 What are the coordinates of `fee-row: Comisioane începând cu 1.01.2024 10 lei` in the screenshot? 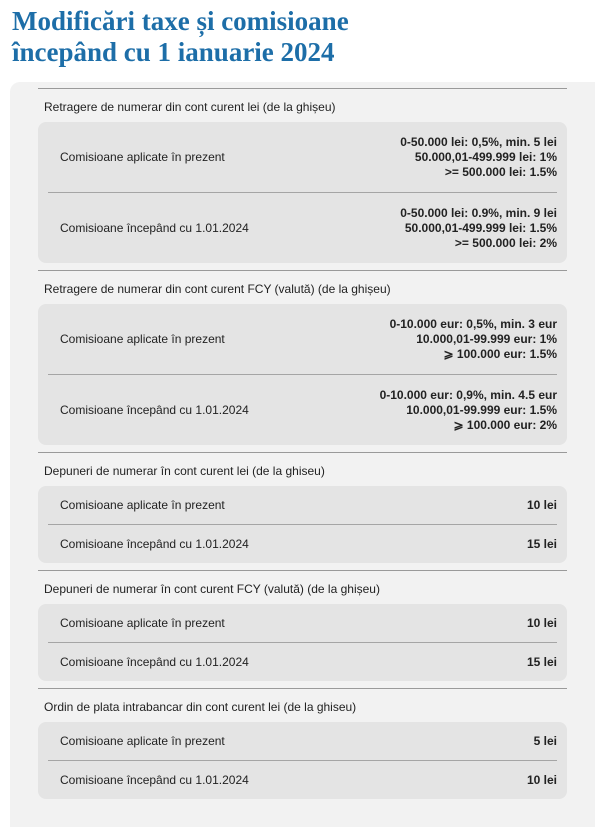 It's located at (302, 779).